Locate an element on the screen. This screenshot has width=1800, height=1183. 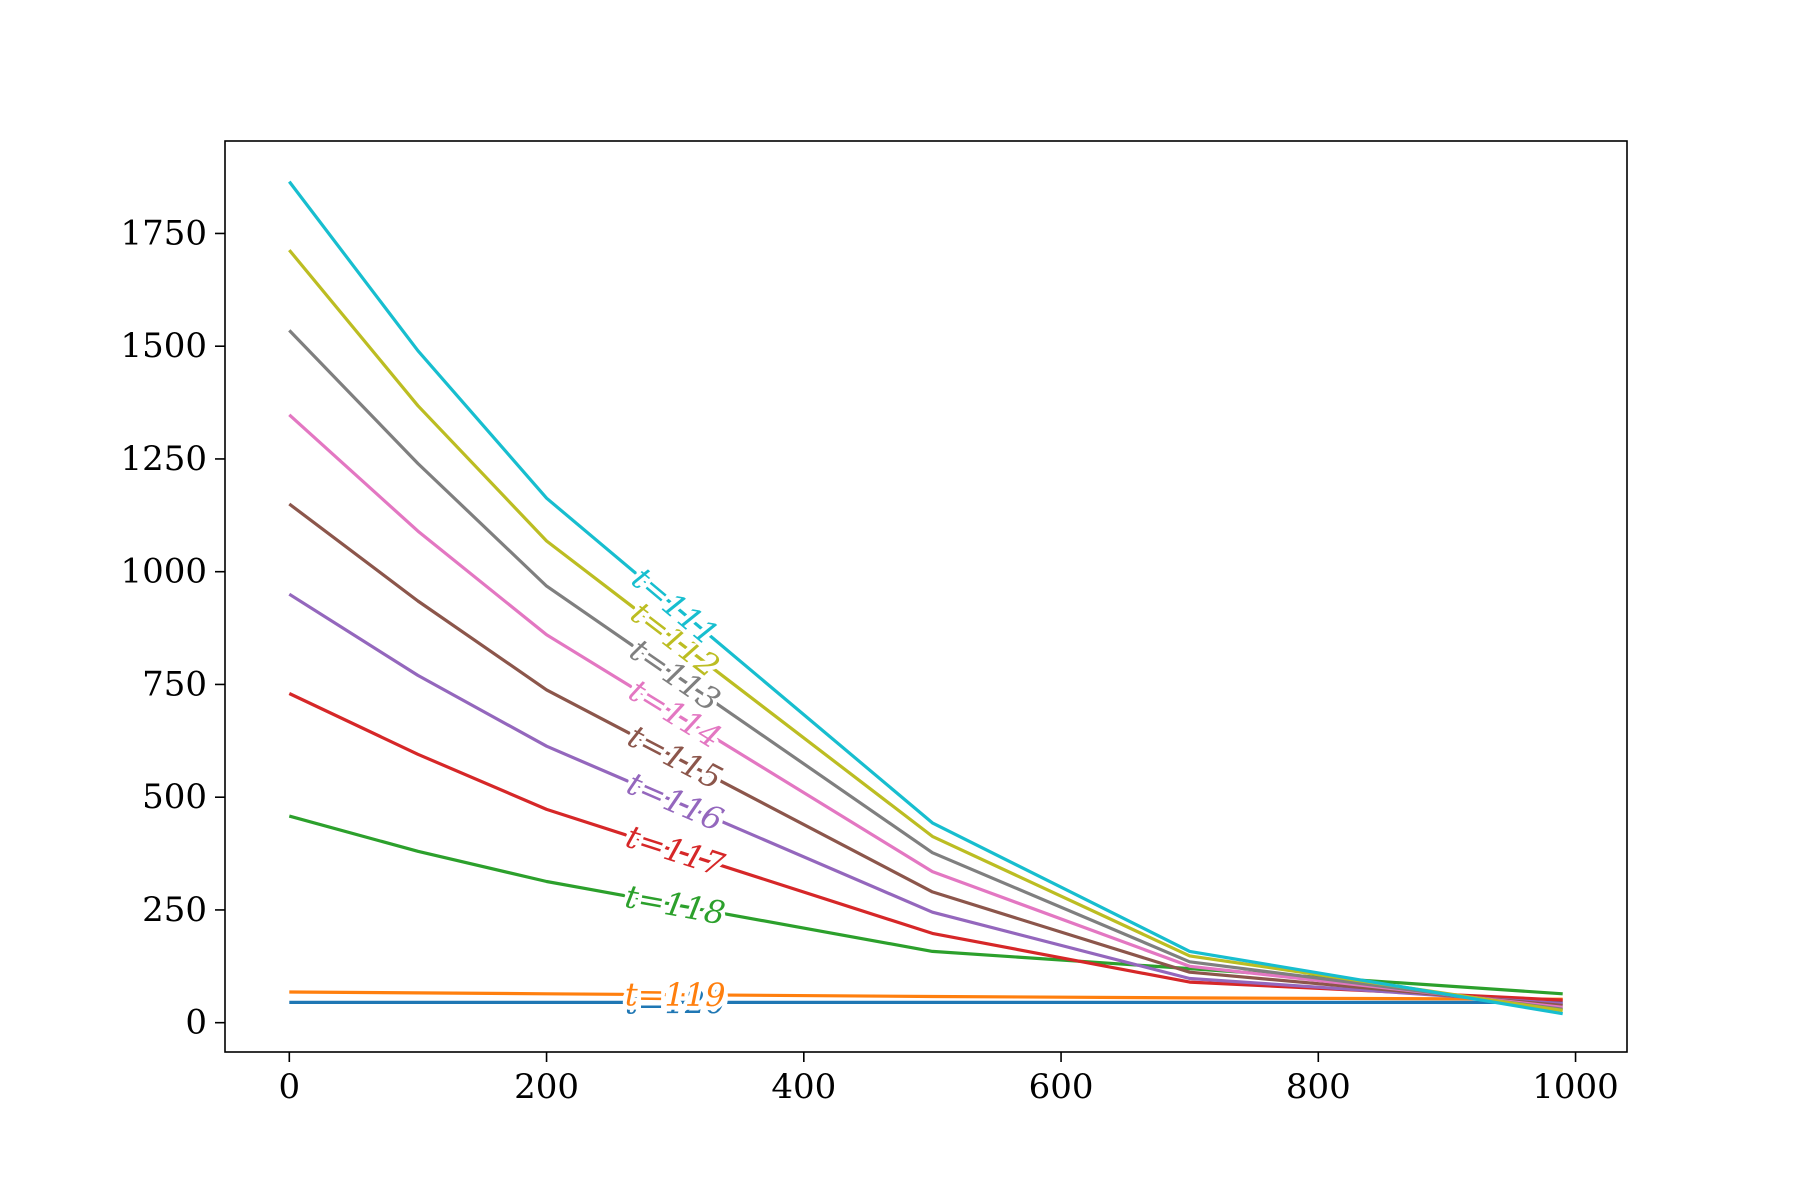
x-tick-label-800: 800 is located at coordinates (1318, 1087).